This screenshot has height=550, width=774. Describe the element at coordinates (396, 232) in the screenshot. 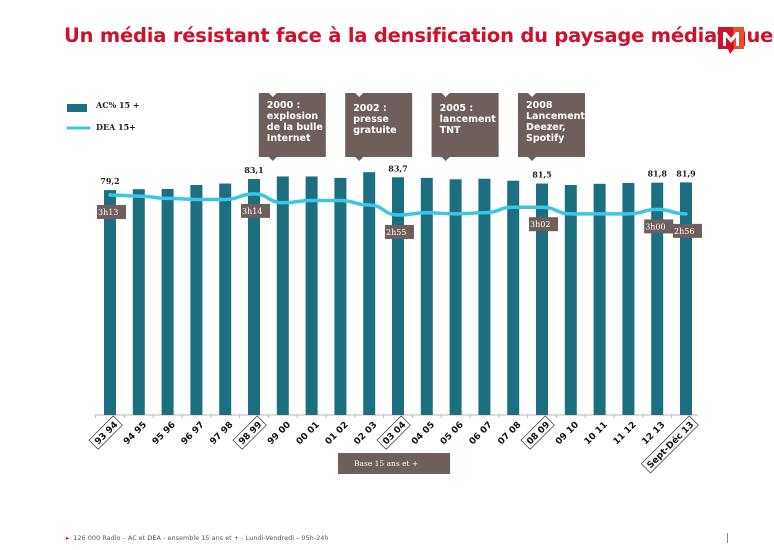

I see `dea-value-label: 2h55` at that location.